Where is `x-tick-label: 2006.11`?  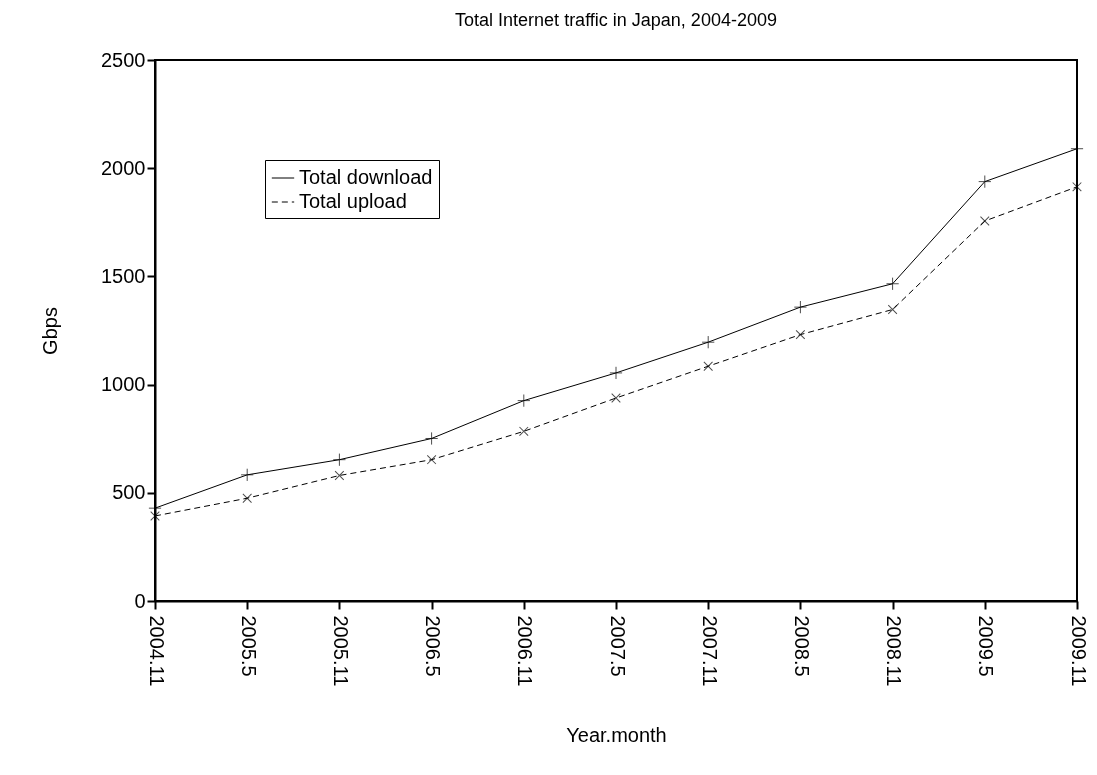
x-tick-label: 2006.11 is located at coordinates (525, 651).